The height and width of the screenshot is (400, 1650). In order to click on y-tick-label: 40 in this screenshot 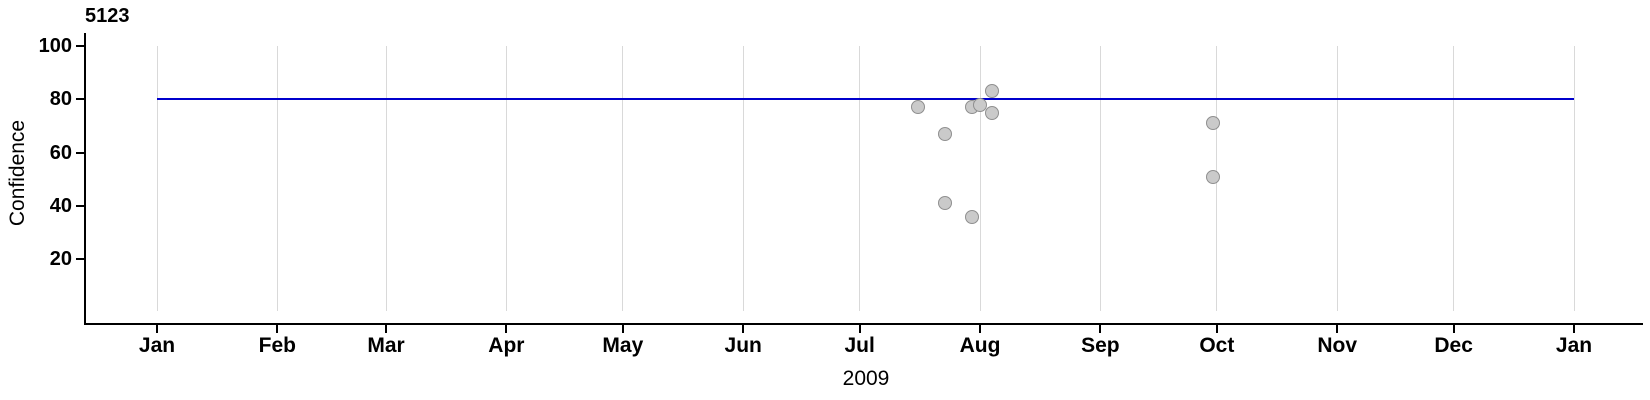, I will do `click(60, 206)`.